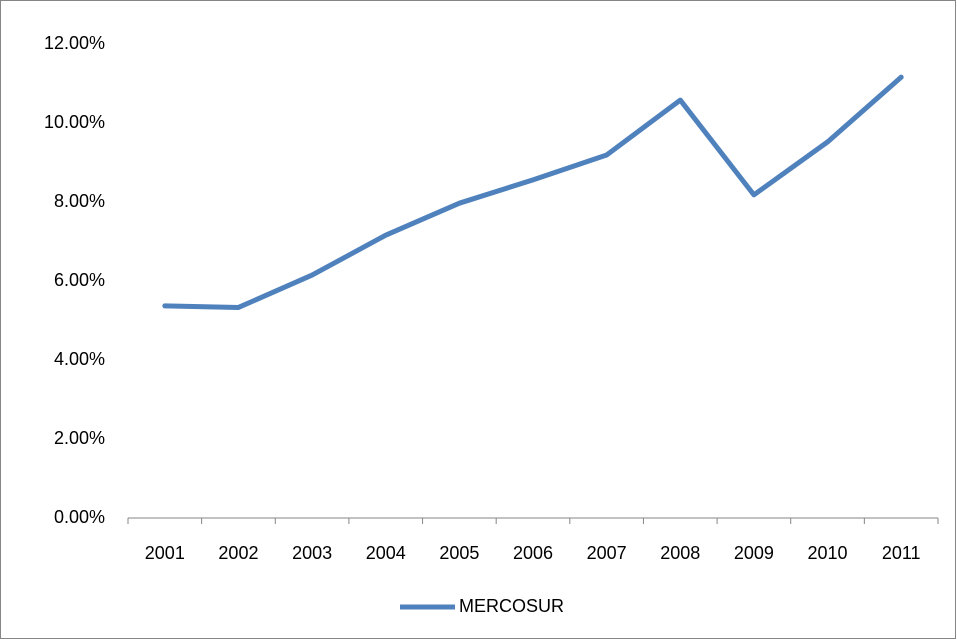  Describe the element at coordinates (79, 359) in the screenshot. I see `y-tick-label: 4.00%` at that location.